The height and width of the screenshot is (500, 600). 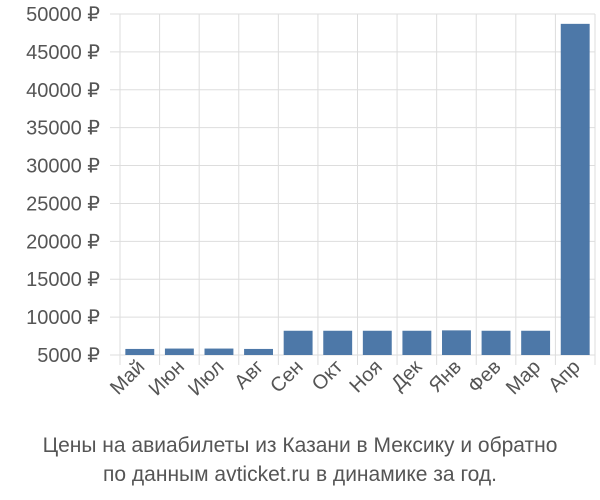 I want to click on x-tick-label: Мар, so click(x=523, y=377).